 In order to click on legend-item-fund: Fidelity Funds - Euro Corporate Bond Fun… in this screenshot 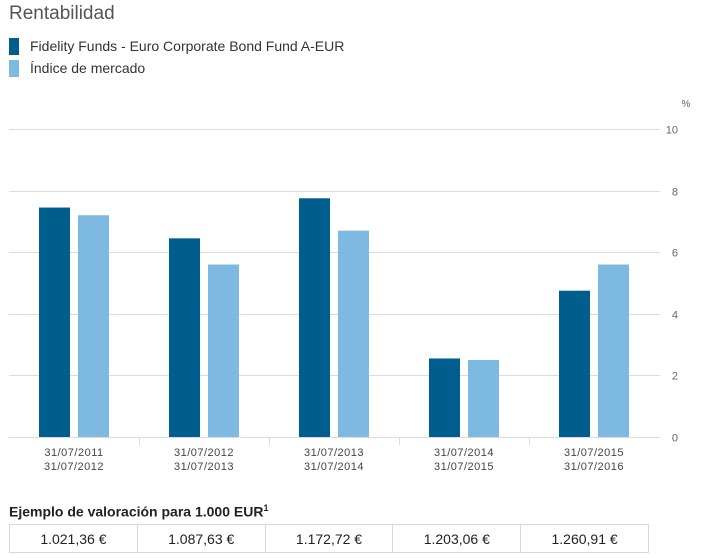, I will do `click(176, 46)`.